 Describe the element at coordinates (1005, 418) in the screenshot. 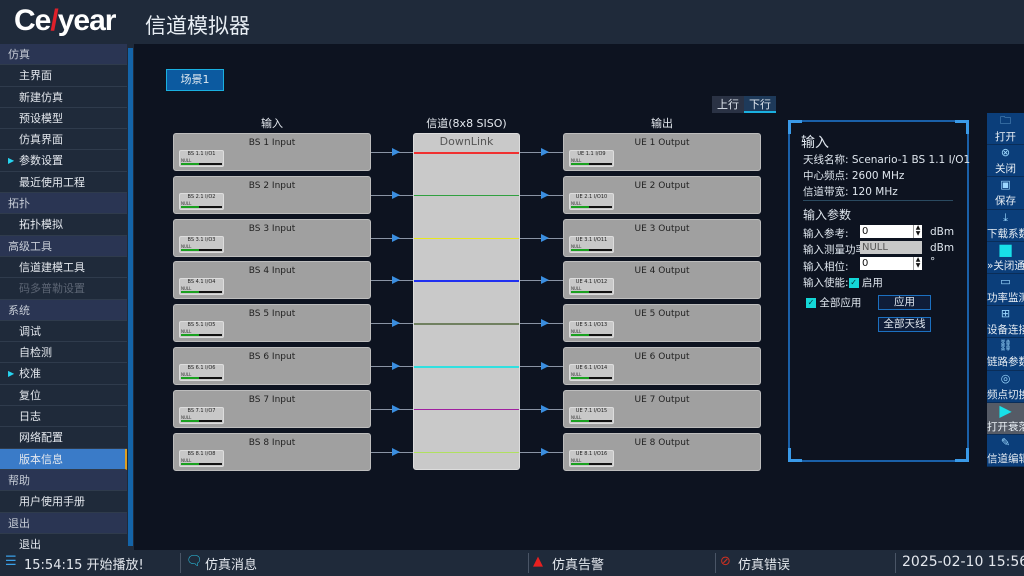

I see `toolbar-button: ▶打开衰落` at that location.